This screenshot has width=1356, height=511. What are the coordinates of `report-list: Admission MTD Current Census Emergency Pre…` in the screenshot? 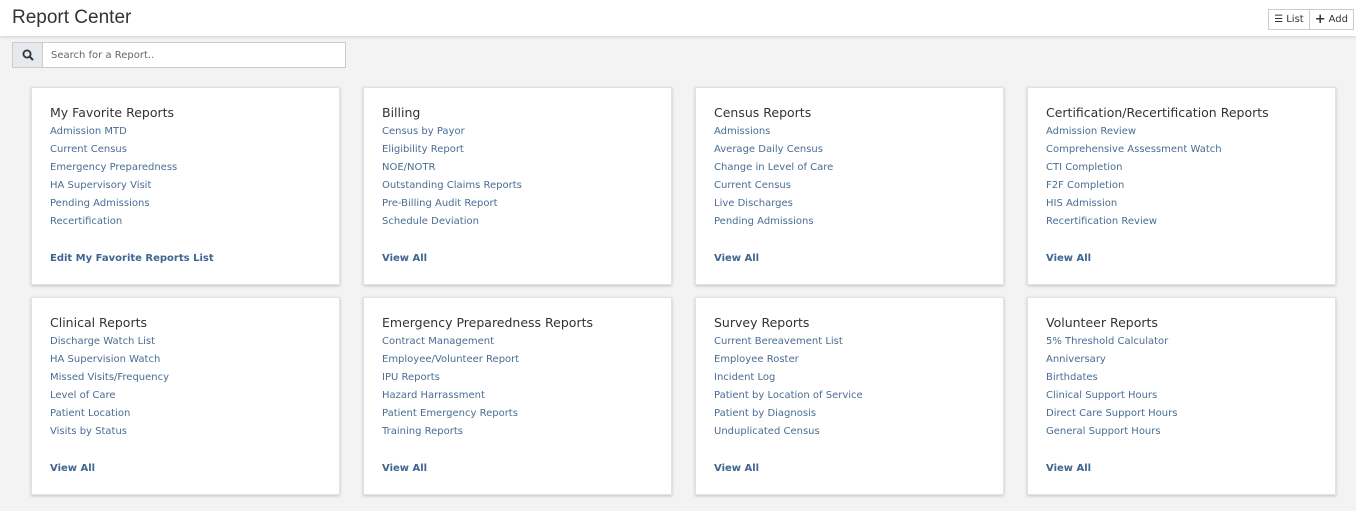 It's located at (113, 180).